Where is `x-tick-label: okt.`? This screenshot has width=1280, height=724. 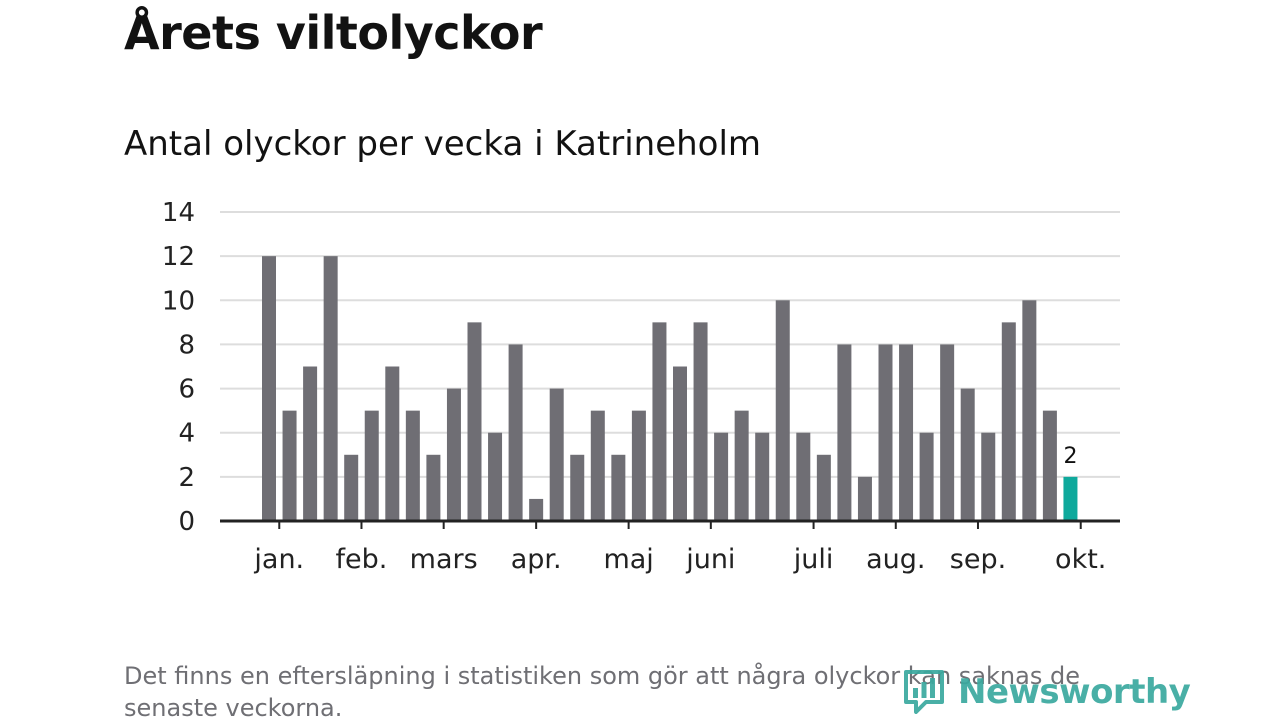 x-tick-label: okt. is located at coordinates (1080, 559).